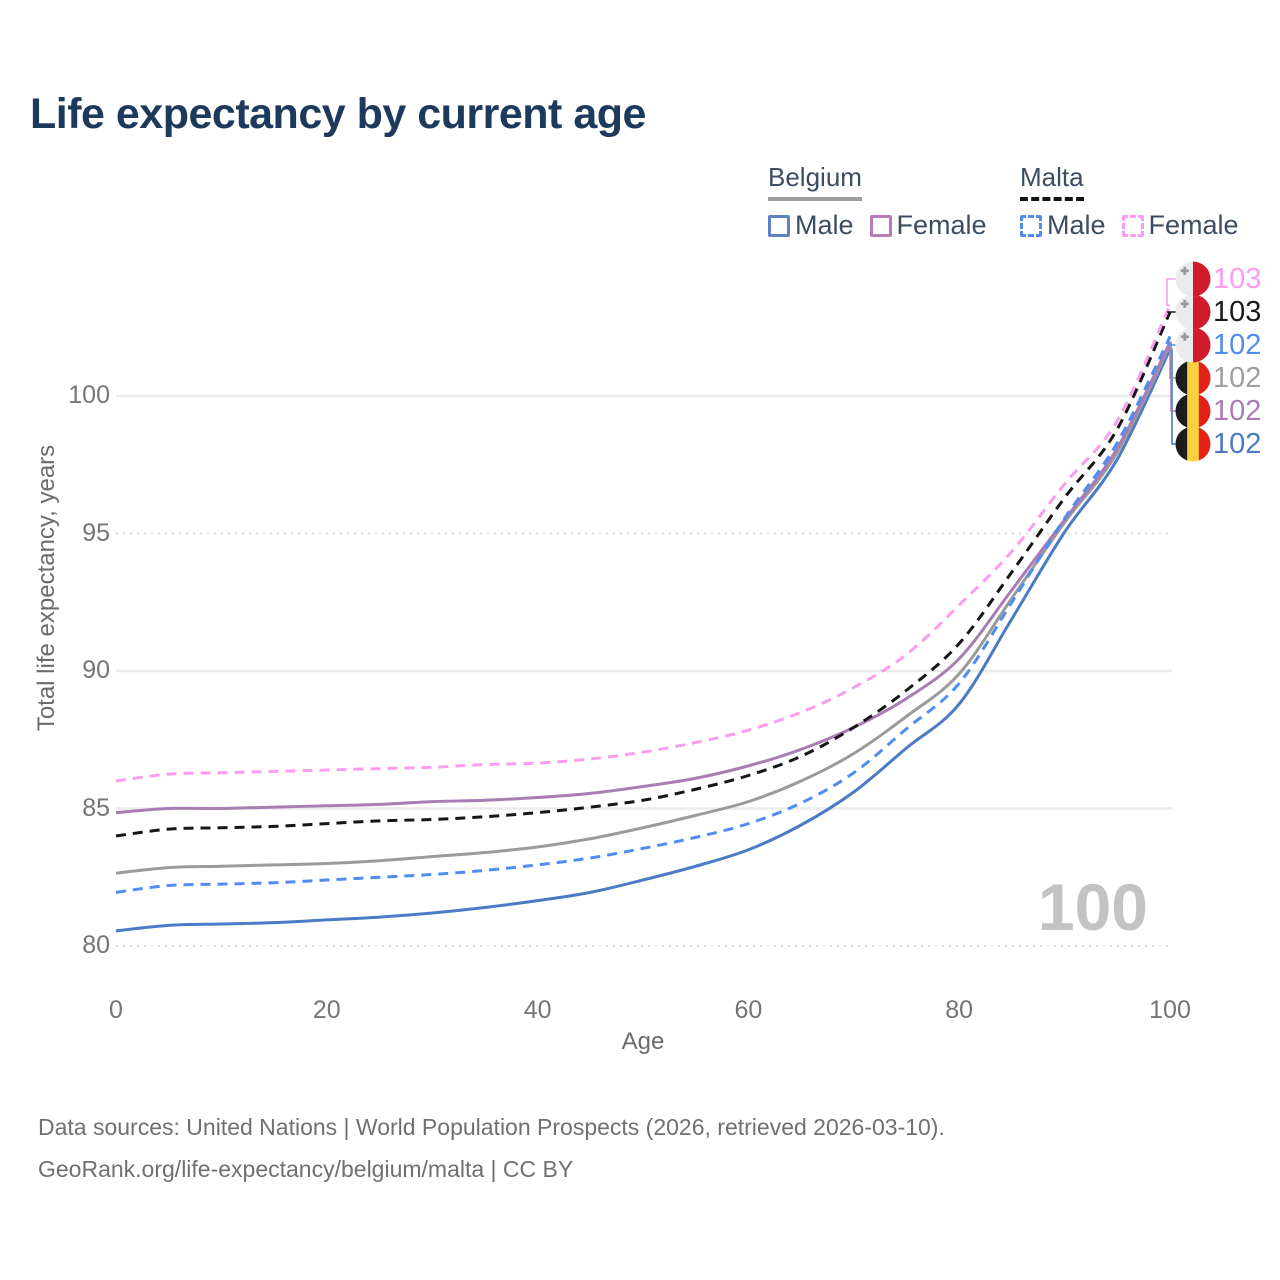 The height and width of the screenshot is (1280, 1280). Describe the element at coordinates (338, 114) in the screenshot. I see `page-title: Life expectancy by current age` at that location.